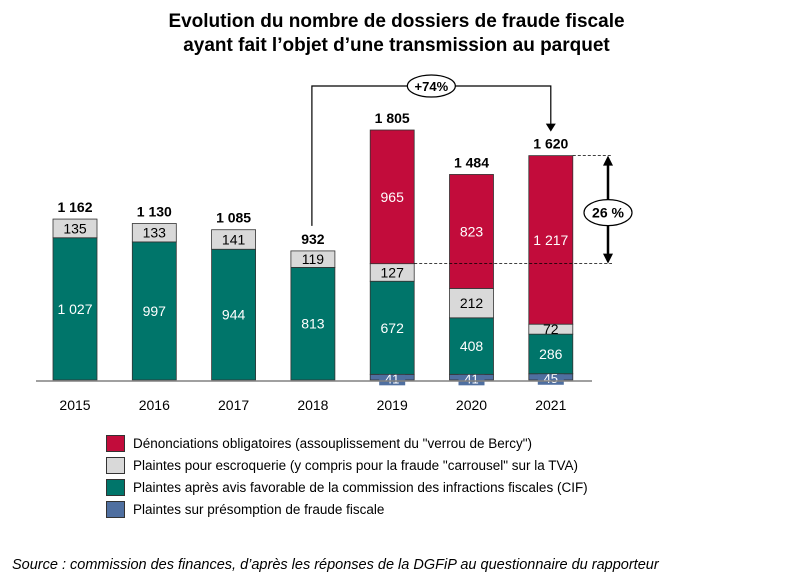 The height and width of the screenshot is (588, 793). I want to click on data-label: 672, so click(393, 328).